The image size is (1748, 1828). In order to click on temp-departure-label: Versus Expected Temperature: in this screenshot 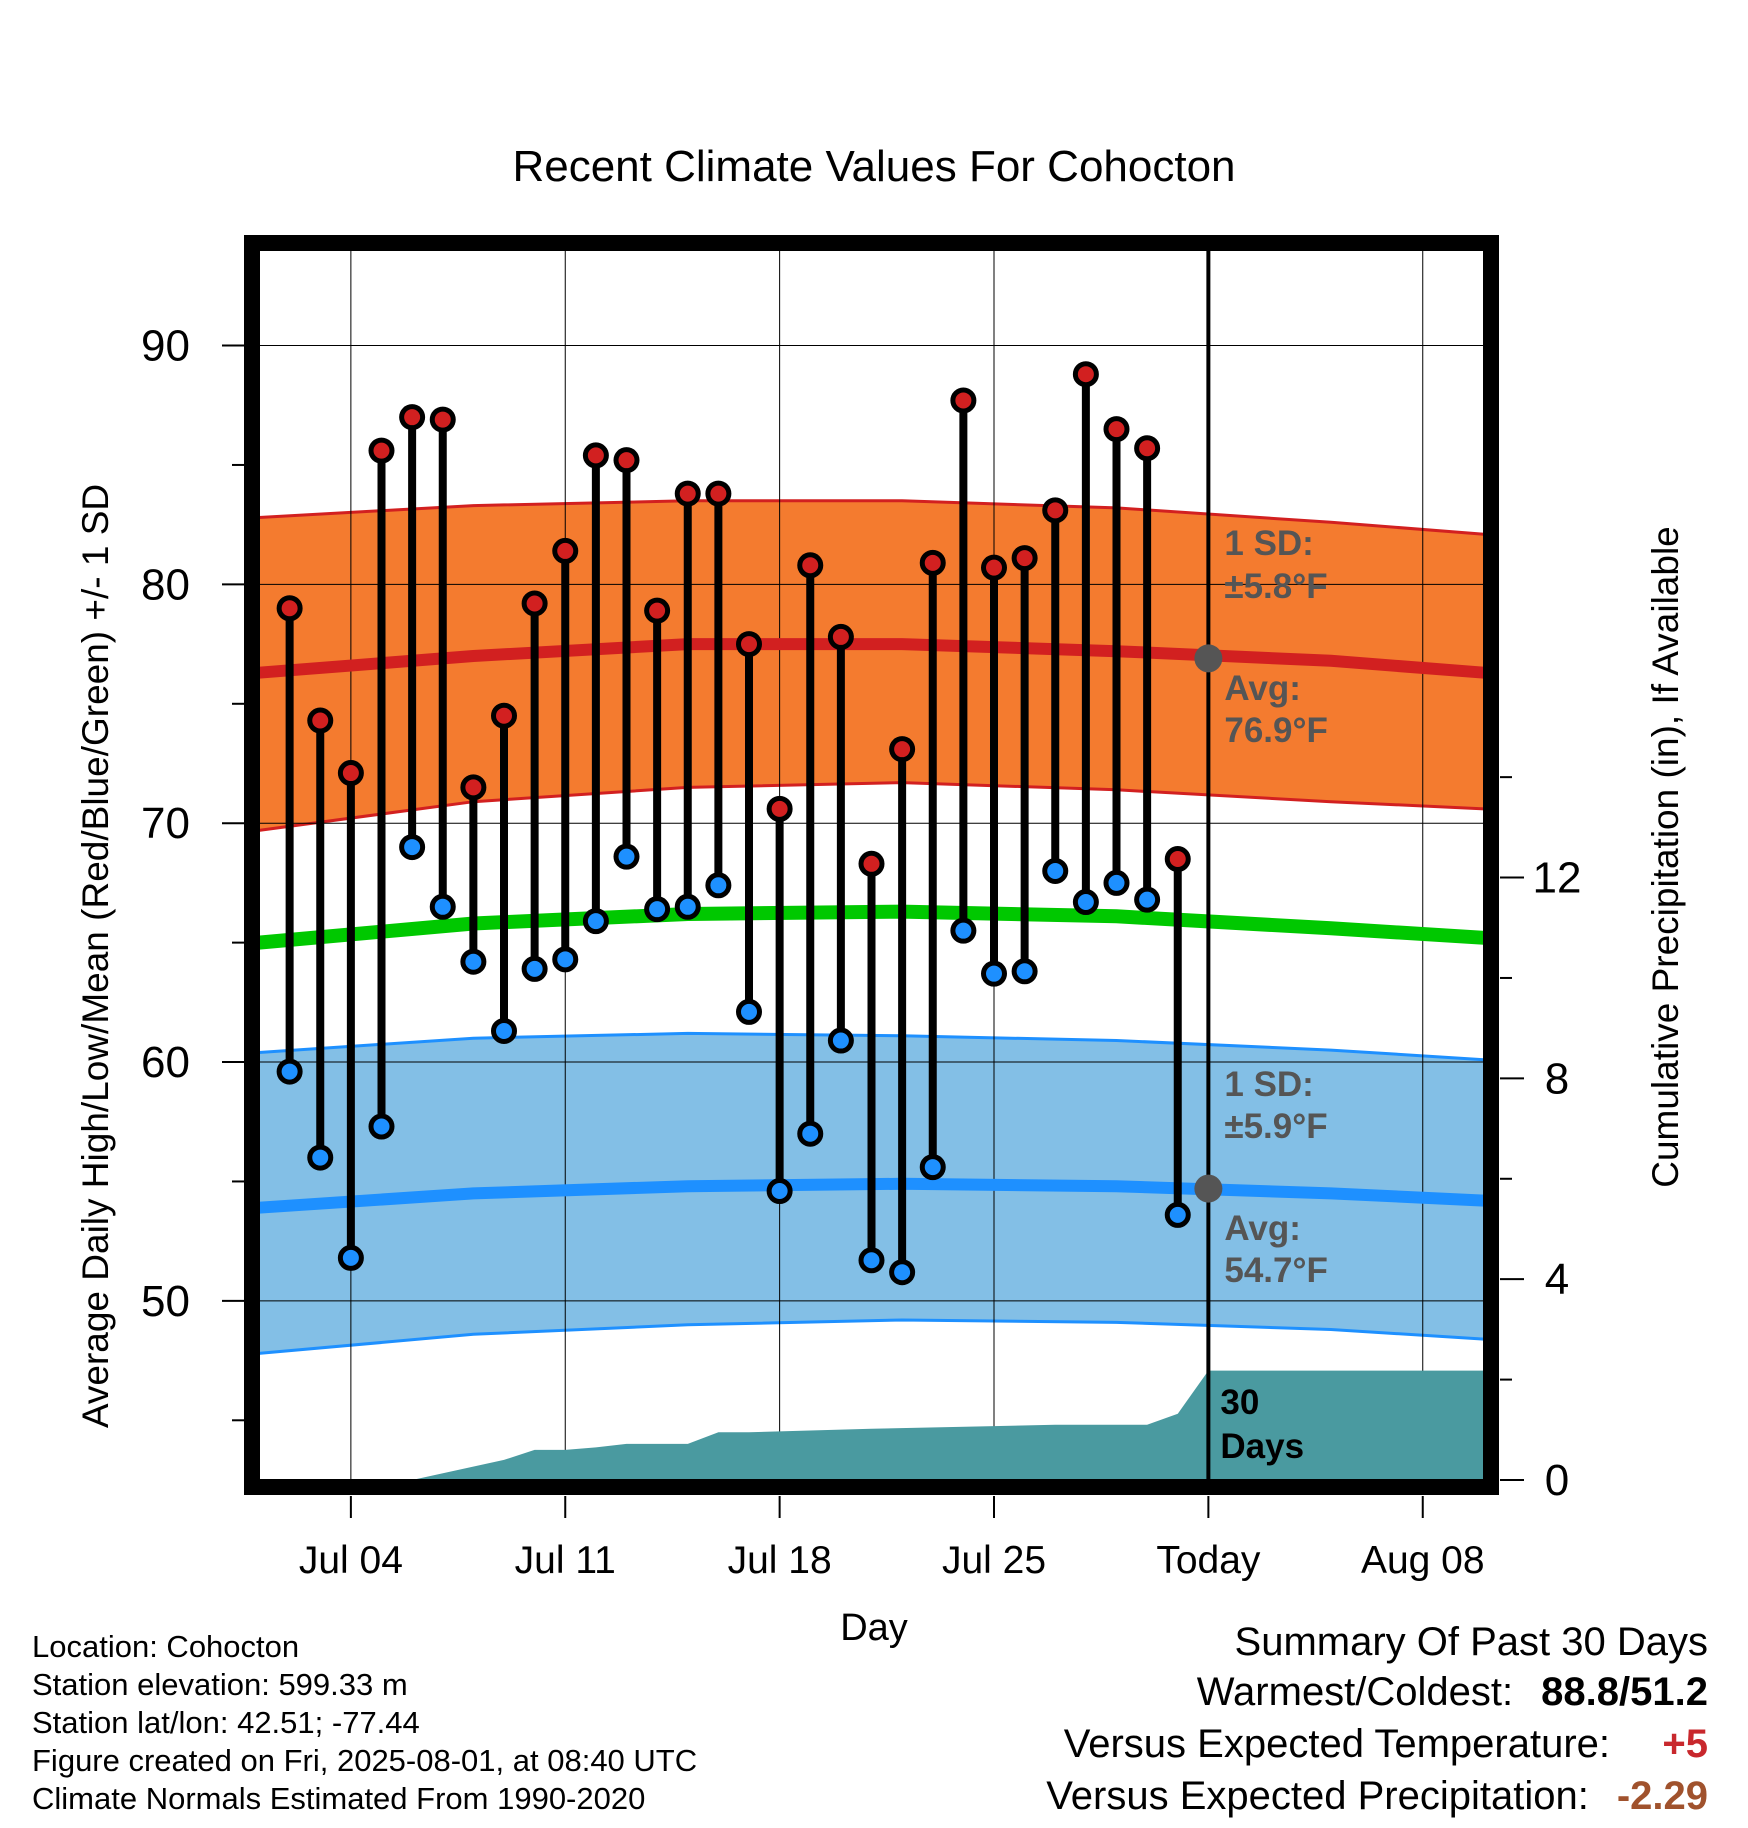, I will do `click(1336, 1744)`.